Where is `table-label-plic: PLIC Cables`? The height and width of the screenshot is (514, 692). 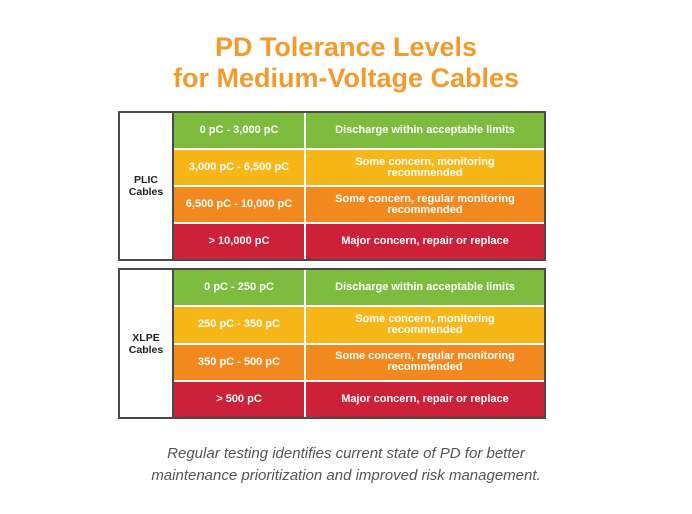 table-label-plic: PLIC Cables is located at coordinates (147, 186).